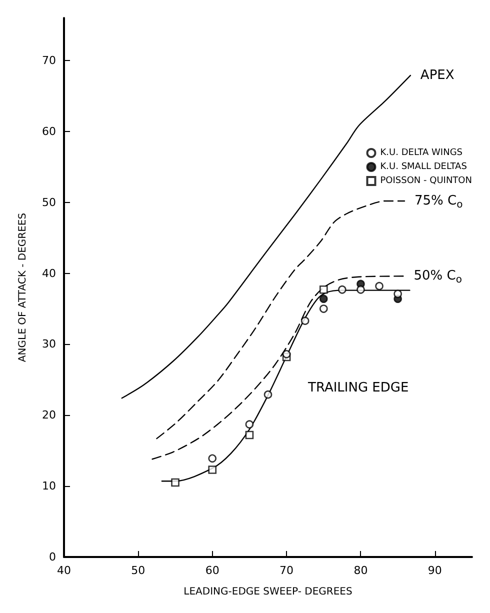  I want to click on y-tick-label: 60, so click(49, 131).